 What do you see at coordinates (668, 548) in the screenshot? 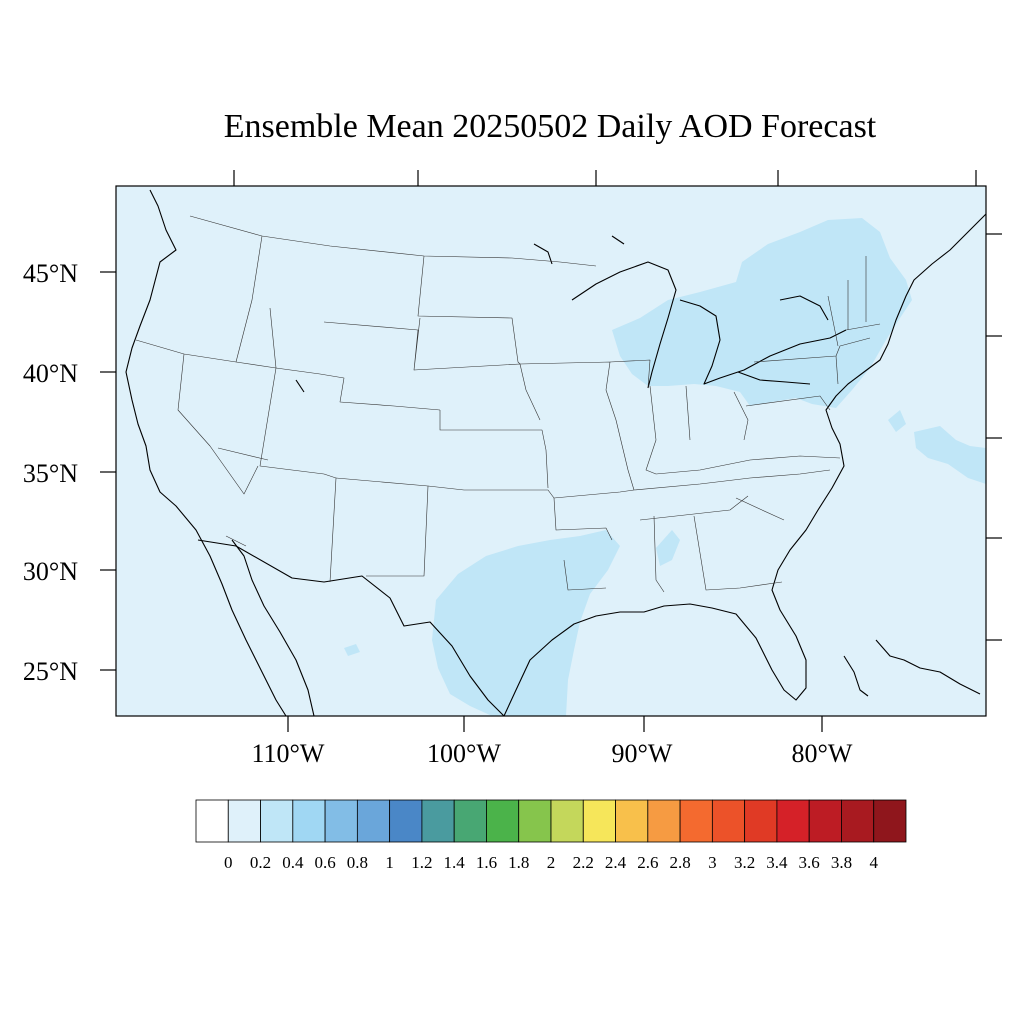
I see `aod-patch-gulf-coast` at bounding box center [668, 548].